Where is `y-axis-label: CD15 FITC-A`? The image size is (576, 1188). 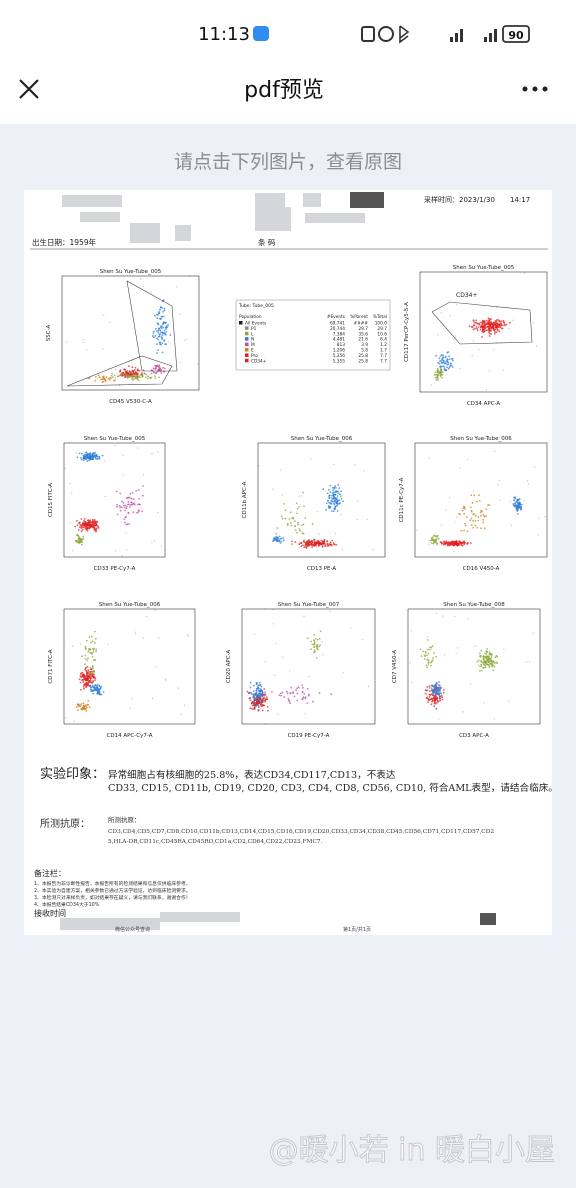
y-axis-label: CD15 FITC-A is located at coordinates (51, 500).